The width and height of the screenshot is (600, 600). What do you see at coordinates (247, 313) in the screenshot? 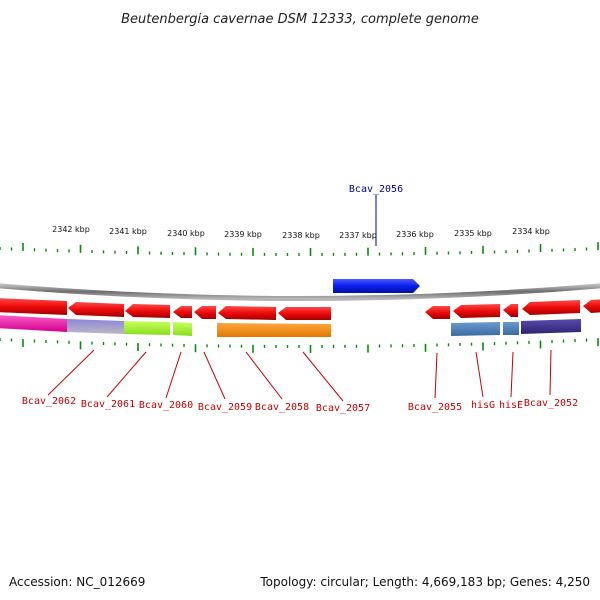
I see `gene-bcav-2057-a` at bounding box center [247, 313].